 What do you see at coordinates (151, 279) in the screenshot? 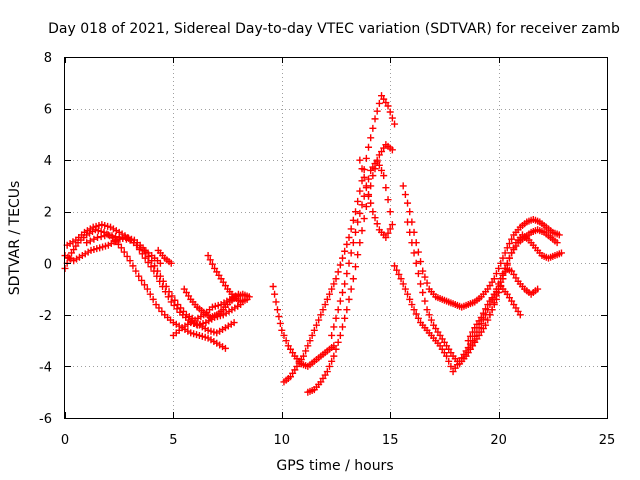
I see `series-track-c` at bounding box center [151, 279].